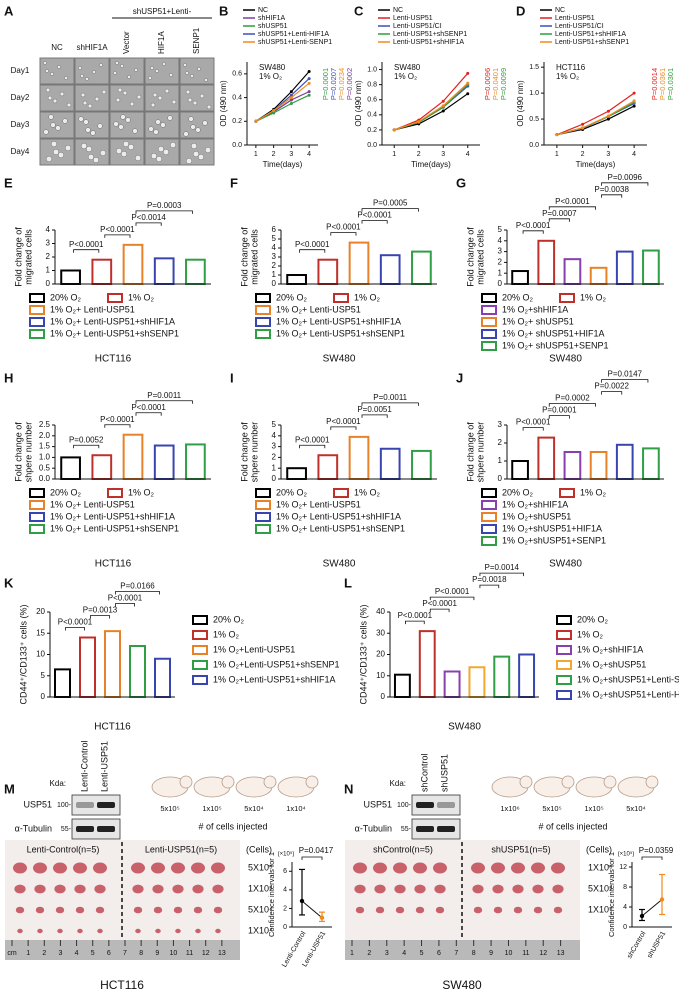 Image resolution: width=679 pixels, height=999 pixels. Describe the element at coordinates (237, 97) in the screenshot. I see `y-tick-label: 0.4` at that location.